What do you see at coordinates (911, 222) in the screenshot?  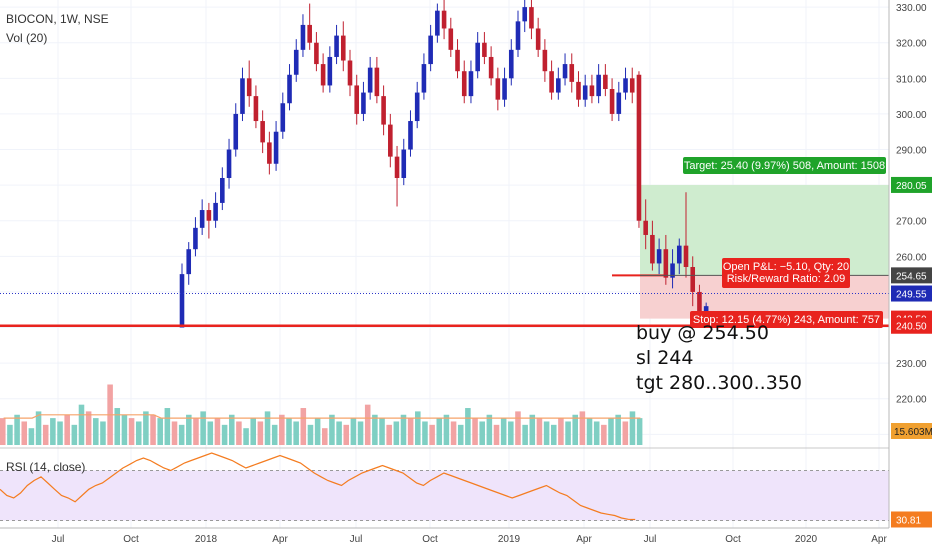 I see `y-tick-label: 270.00` at bounding box center [911, 222].